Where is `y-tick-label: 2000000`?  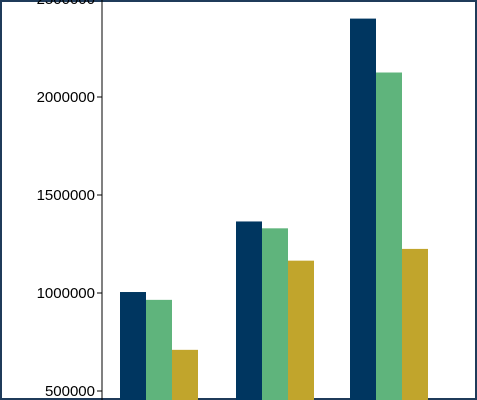 y-tick-label: 2000000 is located at coordinates (66, 97).